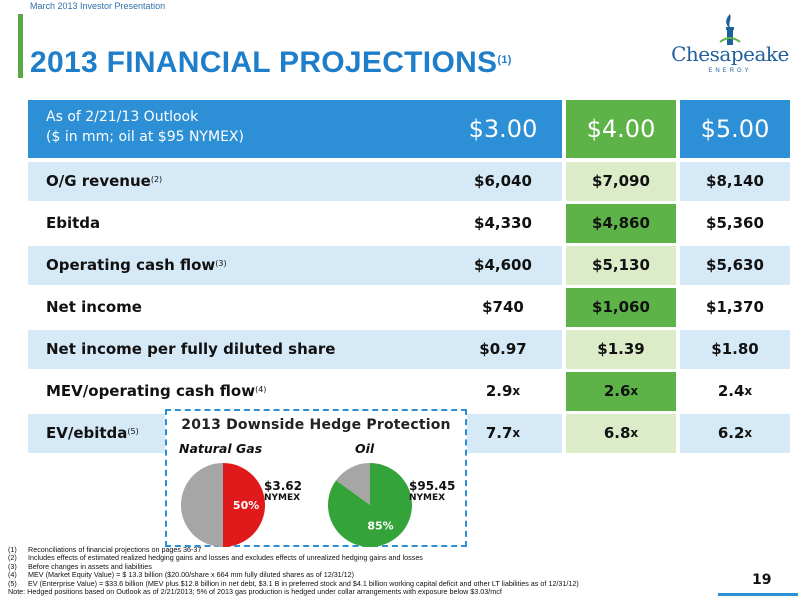  Describe the element at coordinates (730, 54) in the screenshot. I see `logo-brand: Chesapeake` at that location.